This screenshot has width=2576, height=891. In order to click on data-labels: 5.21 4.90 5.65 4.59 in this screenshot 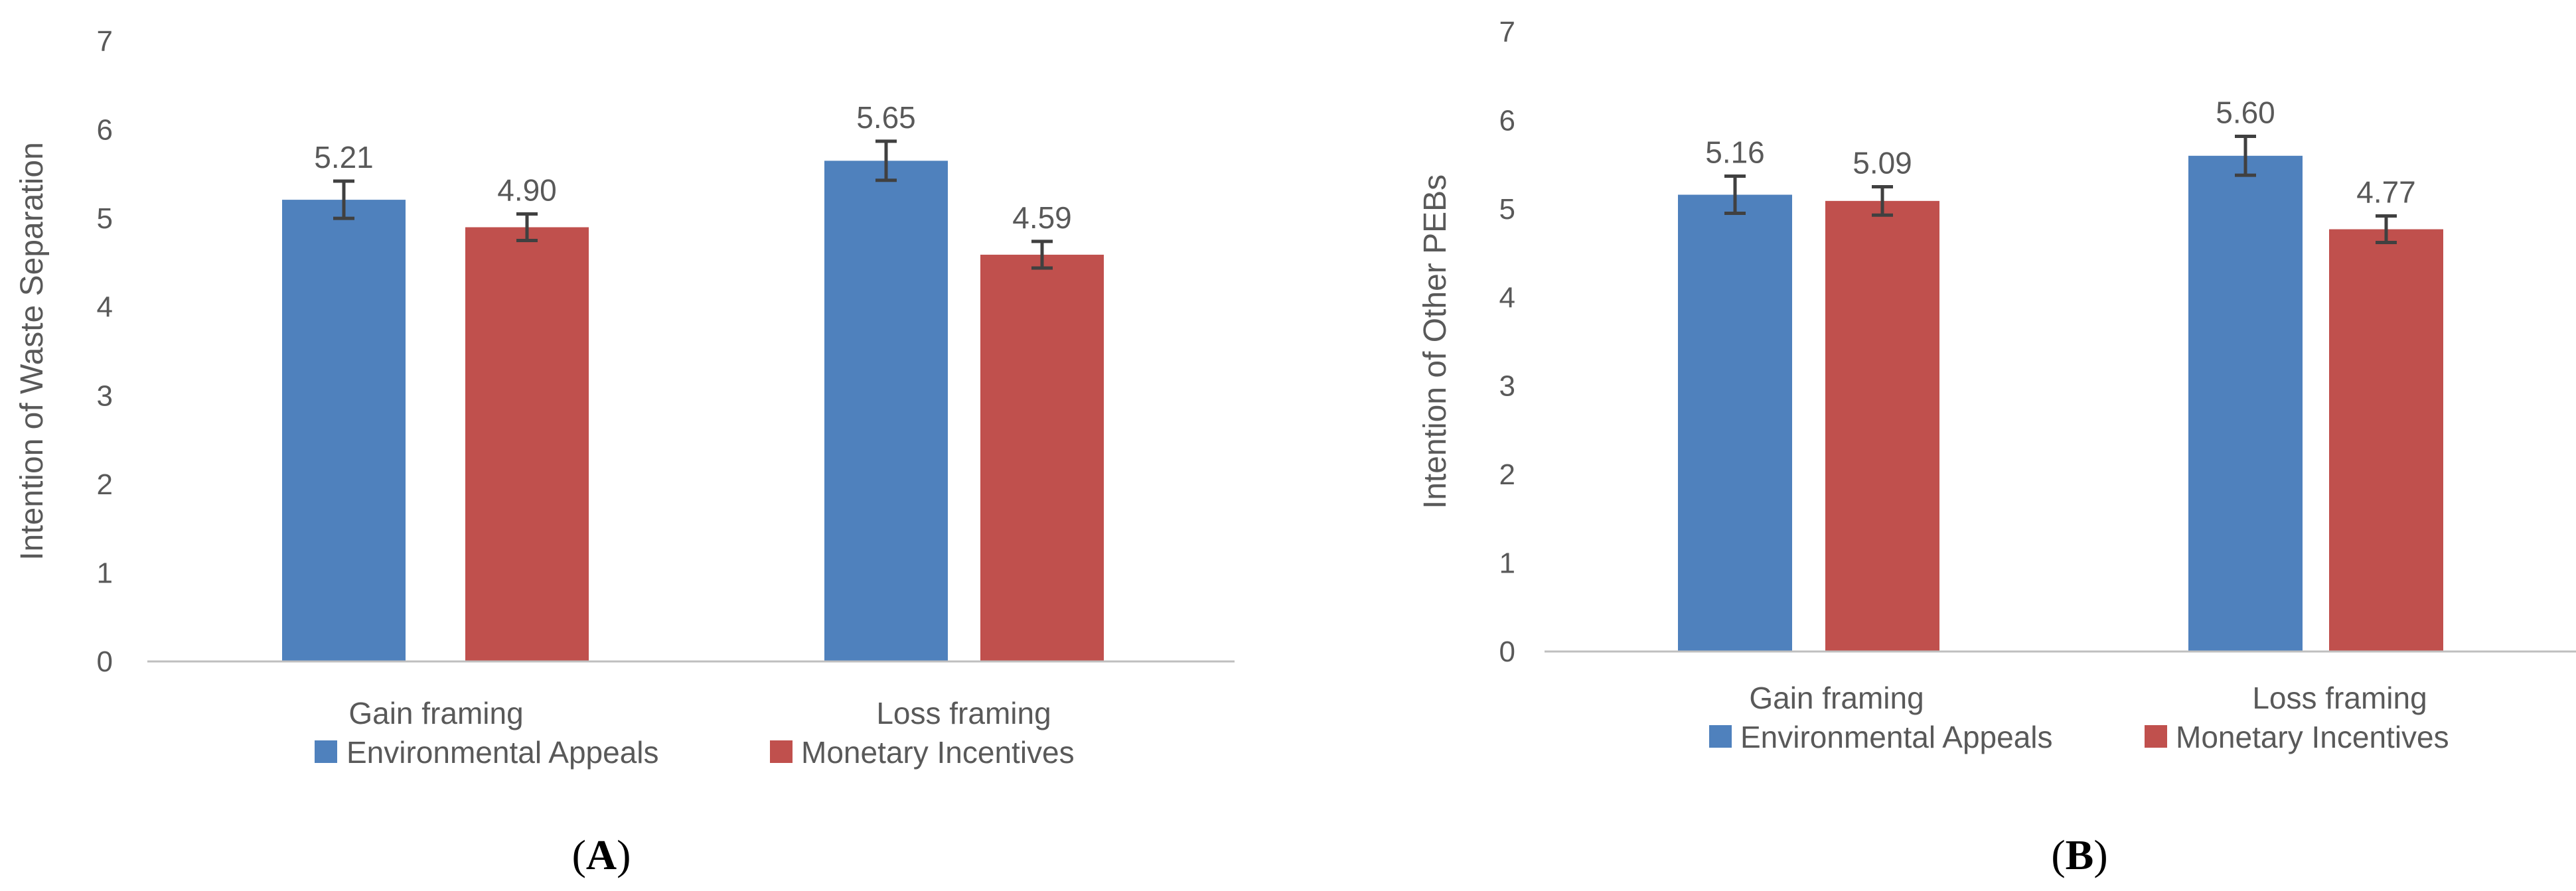, I will do `click(693, 167)`.